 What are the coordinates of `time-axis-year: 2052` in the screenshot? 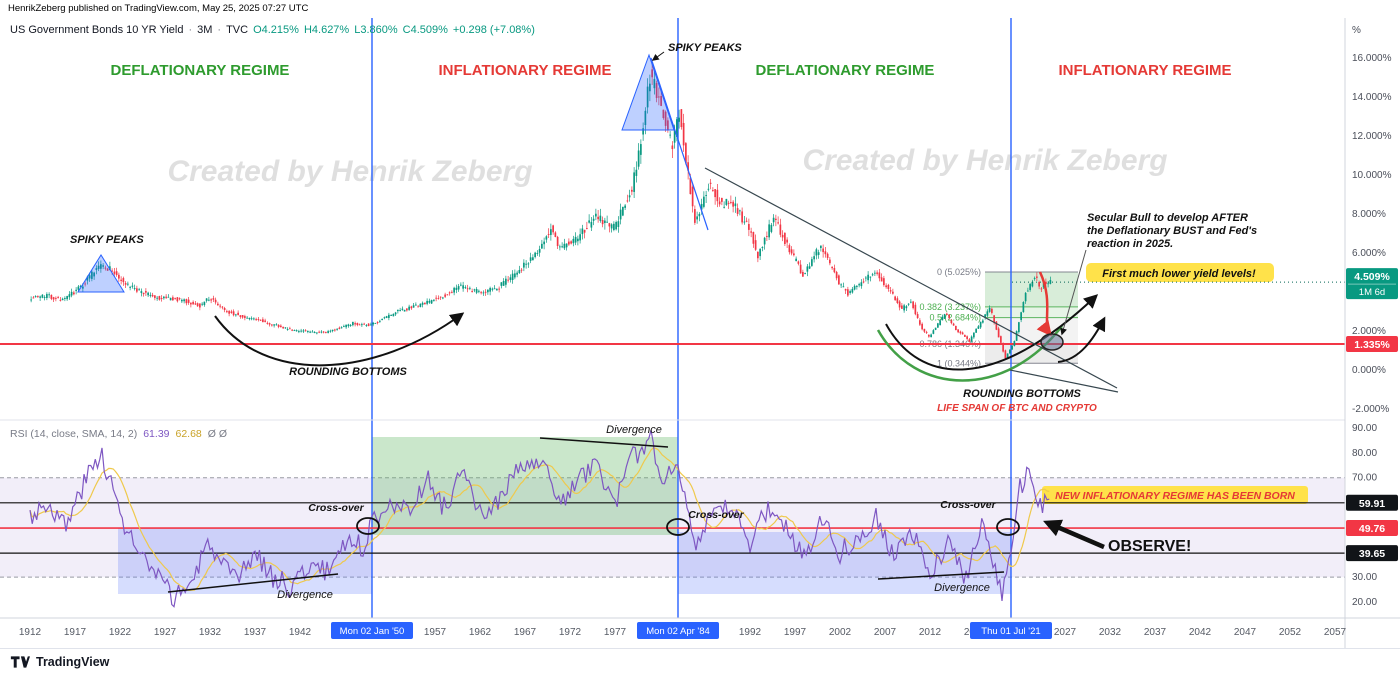 It's located at (1290, 632).